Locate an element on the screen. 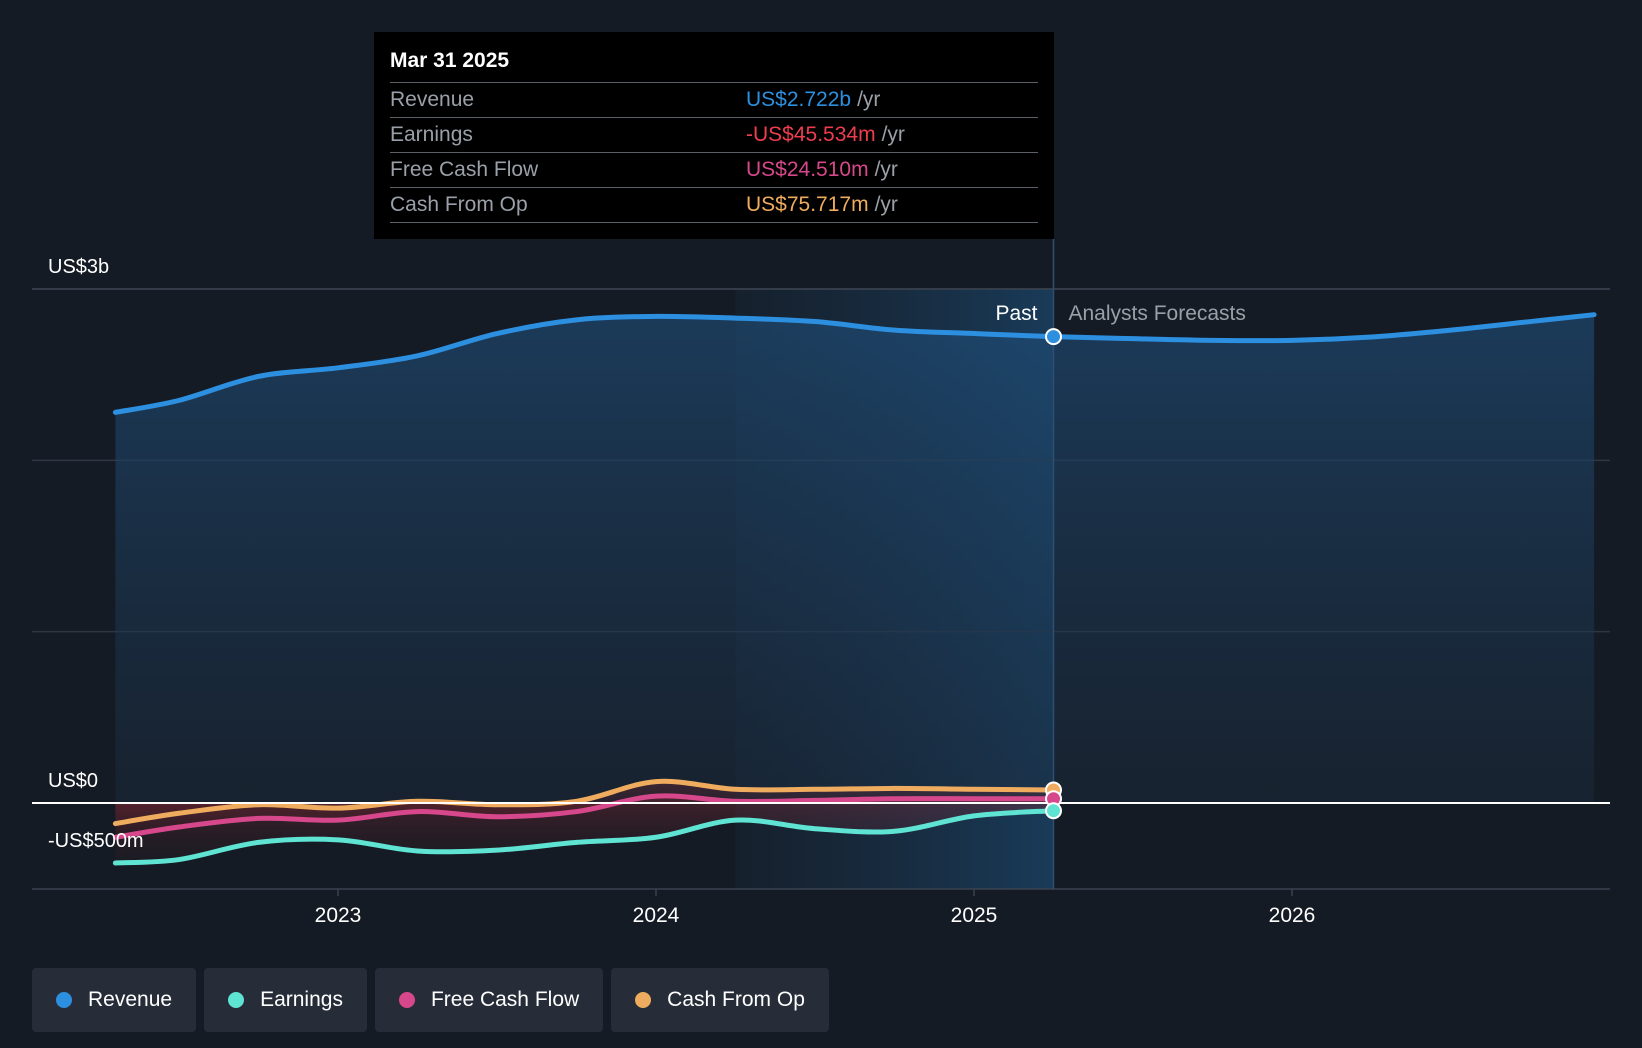  tooltip-row-free-cash-flow: Free Cash Flow US$24.510m /yr is located at coordinates (714, 169).